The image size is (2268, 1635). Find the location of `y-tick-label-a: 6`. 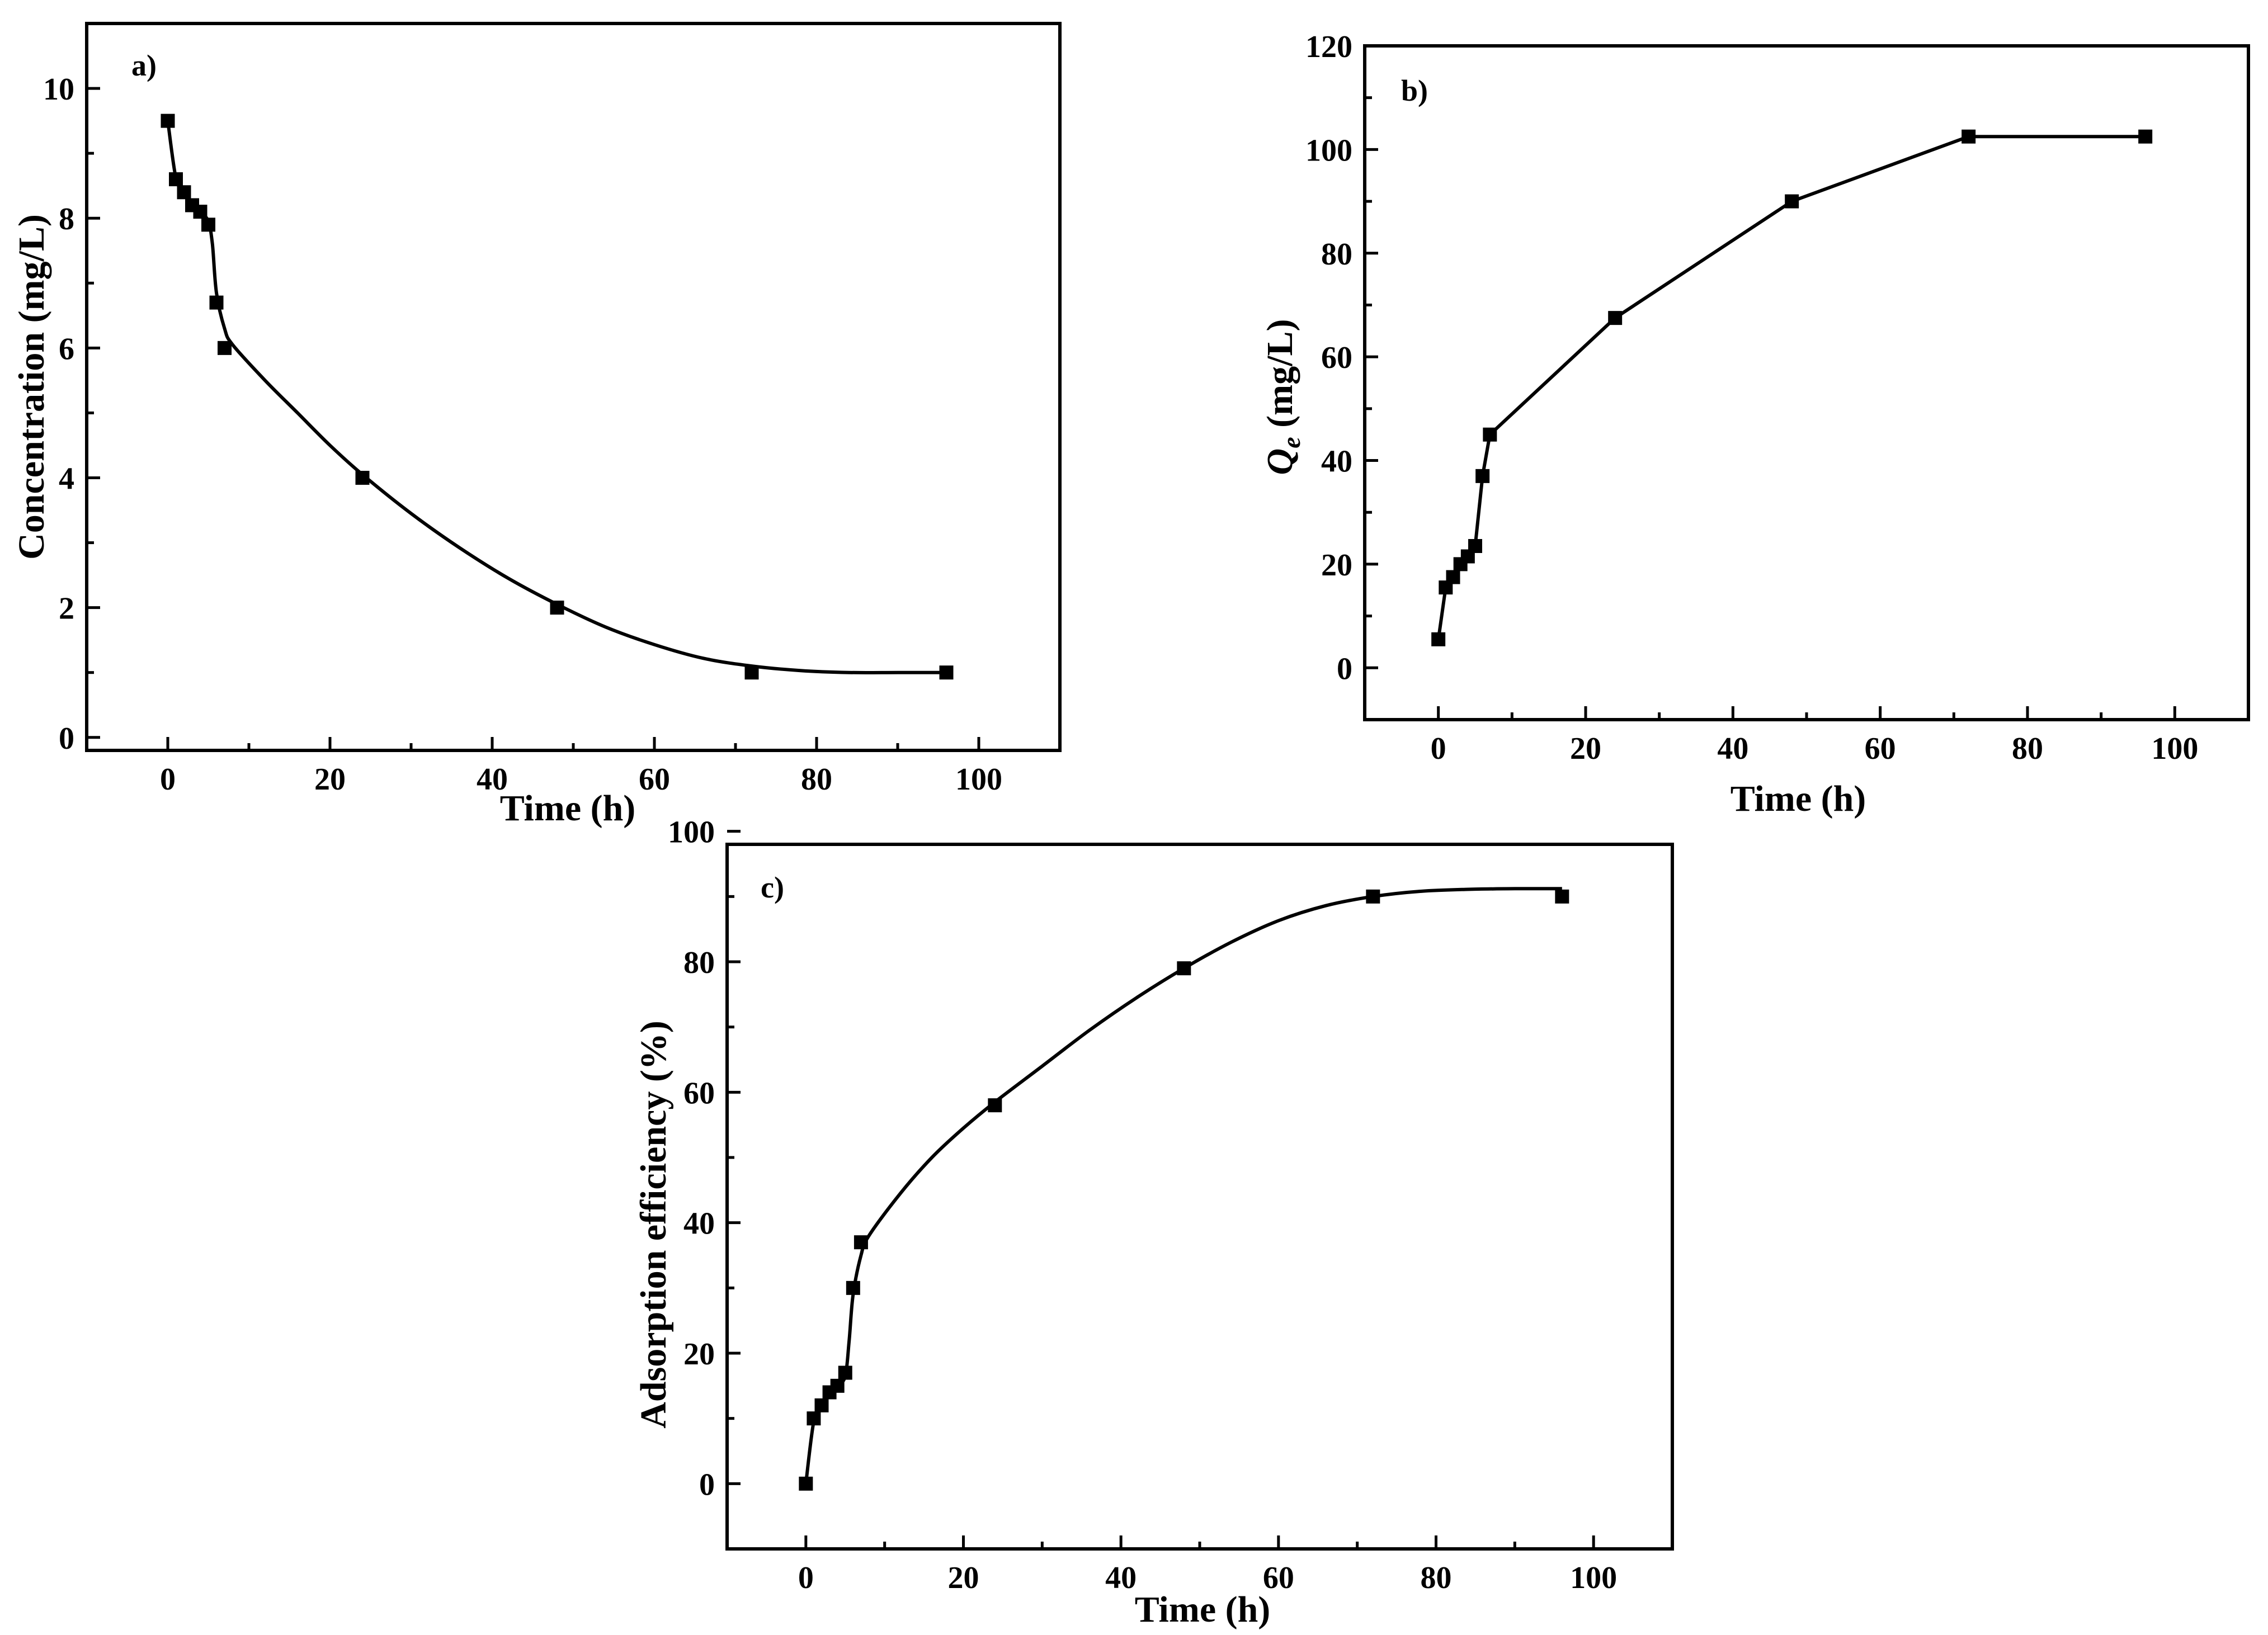

y-tick-label-a: 6 is located at coordinates (66, 349).